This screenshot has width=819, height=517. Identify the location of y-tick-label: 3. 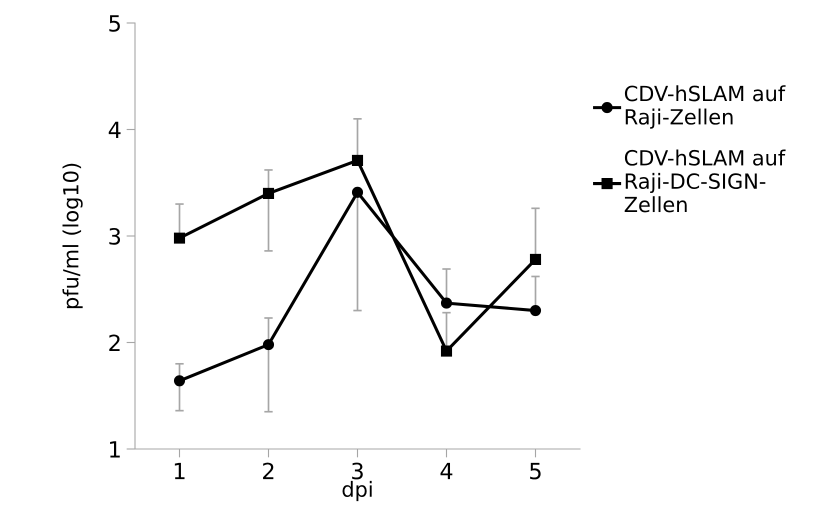
(114, 236).